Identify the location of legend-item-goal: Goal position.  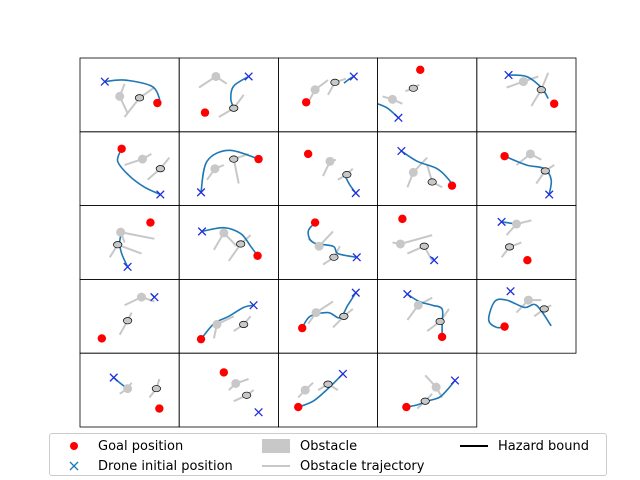
(120, 446).